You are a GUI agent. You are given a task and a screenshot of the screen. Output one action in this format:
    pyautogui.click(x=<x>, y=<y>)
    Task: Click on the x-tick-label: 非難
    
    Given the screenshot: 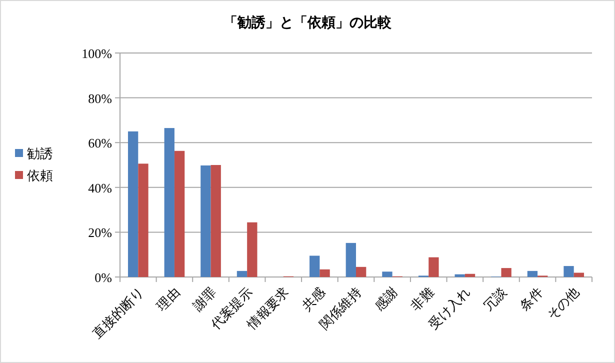 What is the action you would take?
    pyautogui.click(x=422, y=299)
    